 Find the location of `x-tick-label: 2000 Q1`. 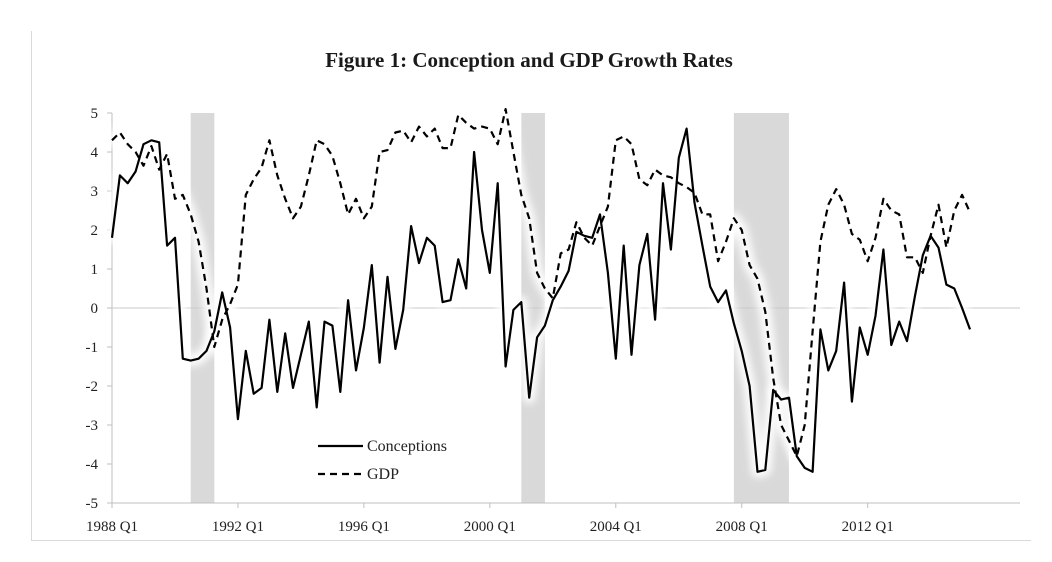

x-tick-label: 2000 Q1 is located at coordinates (490, 527).